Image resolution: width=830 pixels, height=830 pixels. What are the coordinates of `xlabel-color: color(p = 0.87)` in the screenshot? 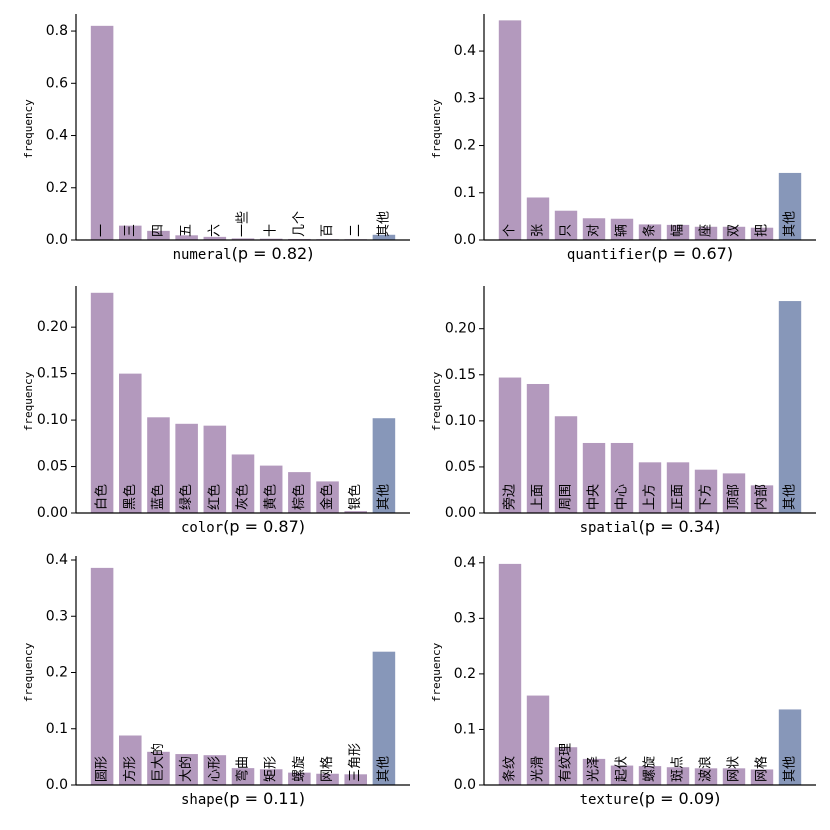 It's located at (243, 526).